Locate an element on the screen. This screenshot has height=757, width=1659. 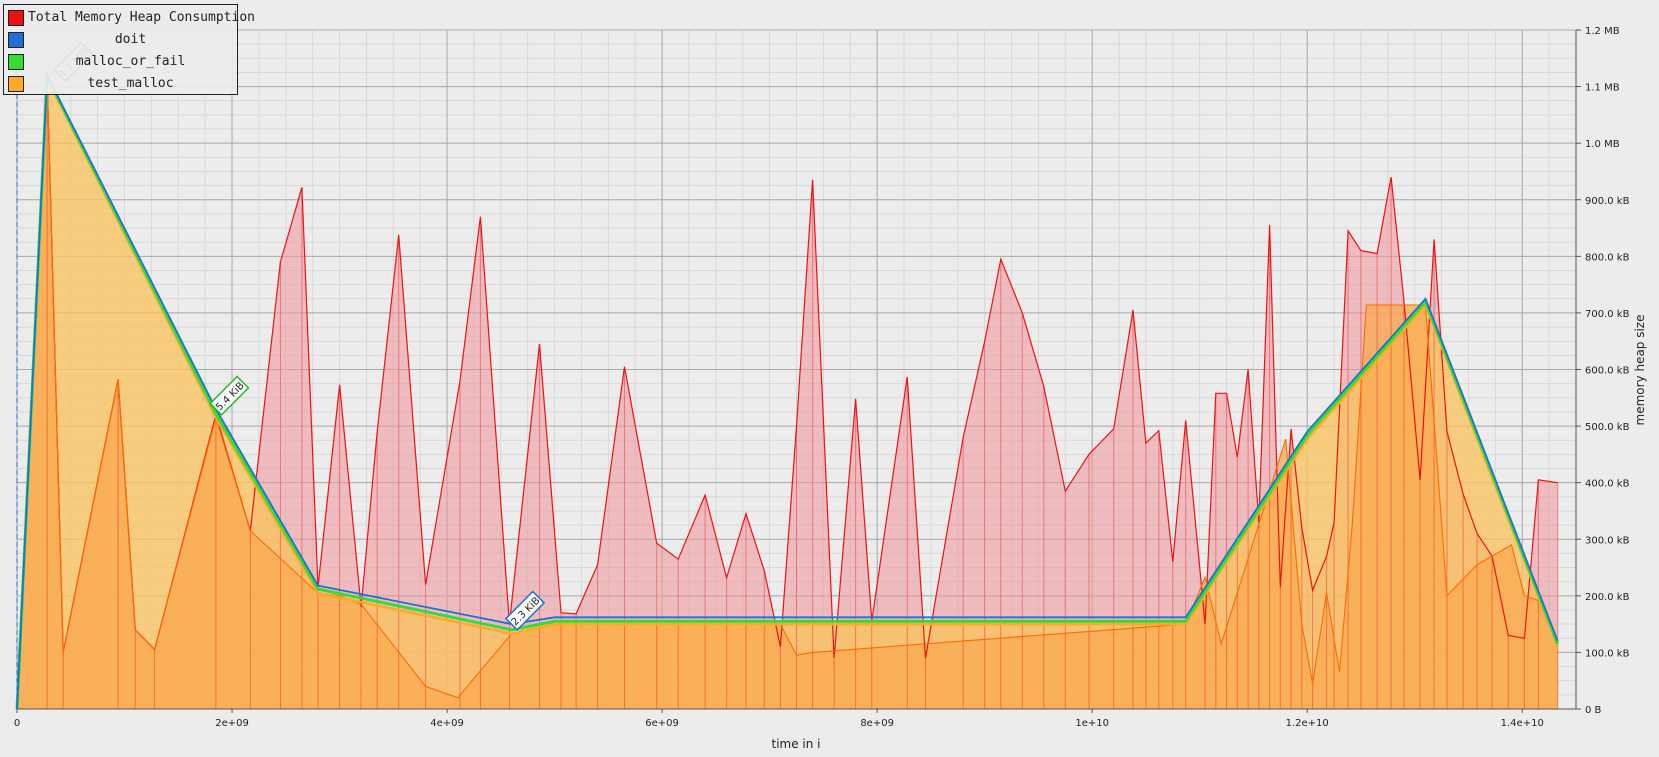
y-tick-label: 0 B is located at coordinates (1593, 710).